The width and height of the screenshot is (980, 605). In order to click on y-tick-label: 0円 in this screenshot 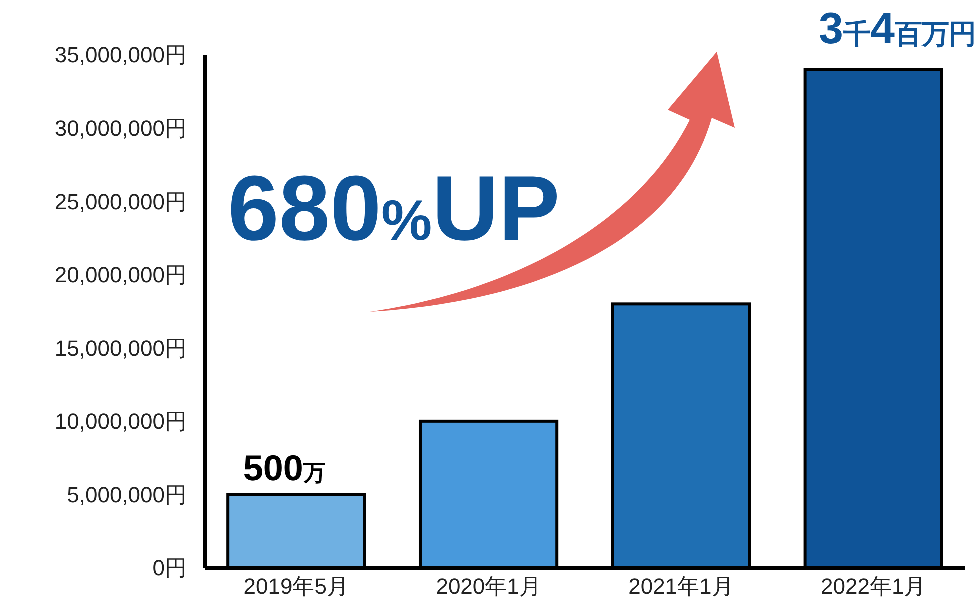, I will do `click(169, 568)`.